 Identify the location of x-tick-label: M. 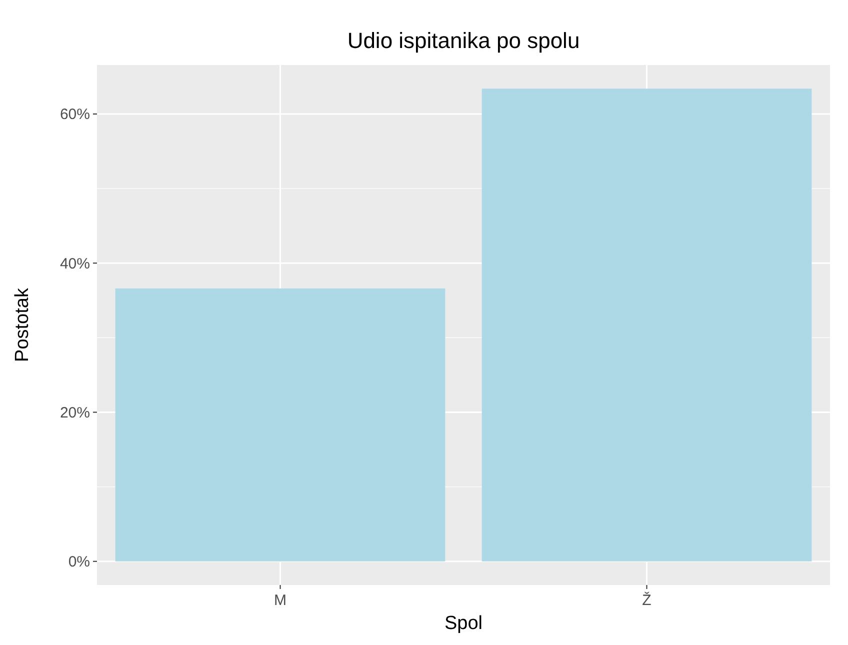
(280, 600).